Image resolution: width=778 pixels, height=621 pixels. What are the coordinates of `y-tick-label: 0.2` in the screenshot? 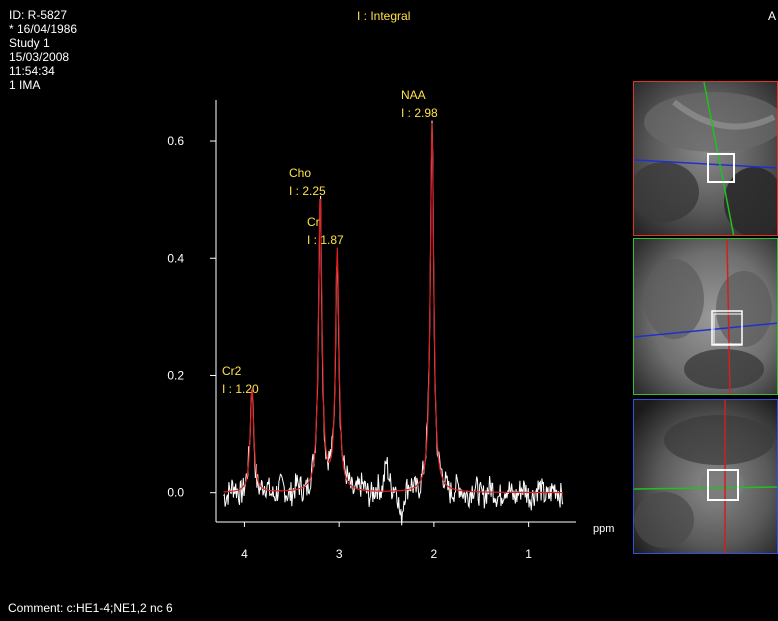 It's located at (175, 375).